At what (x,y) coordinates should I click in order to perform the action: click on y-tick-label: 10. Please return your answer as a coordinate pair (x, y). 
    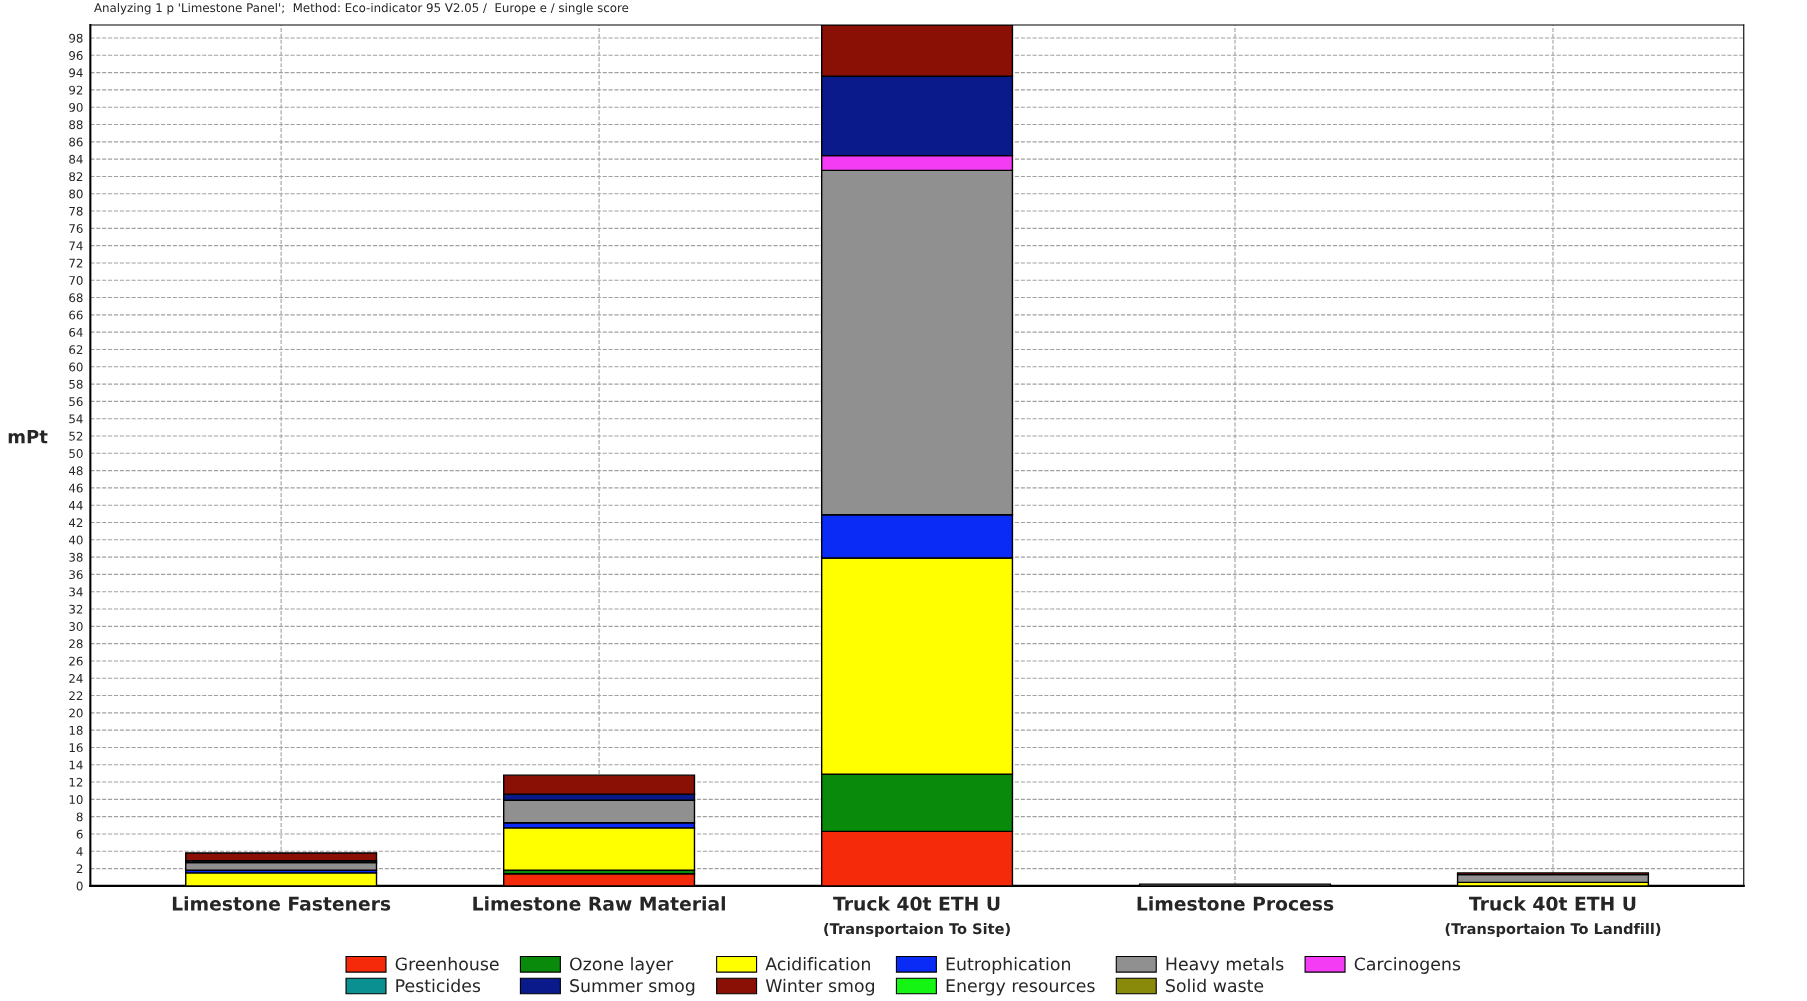
    Looking at the image, I should click on (76, 800).